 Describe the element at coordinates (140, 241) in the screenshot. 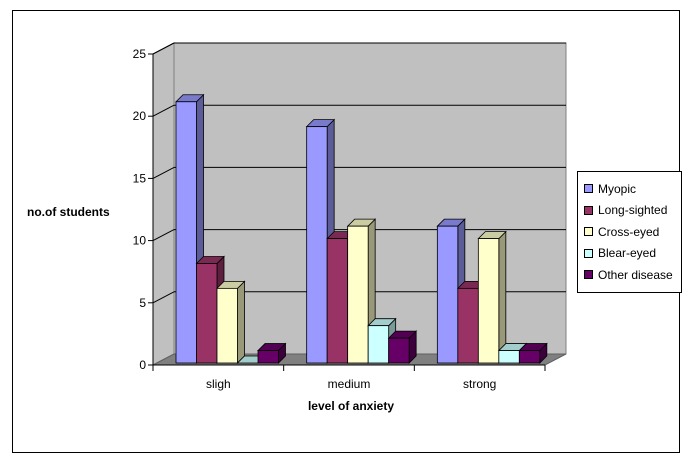

I see `y-tick-label: 10` at that location.